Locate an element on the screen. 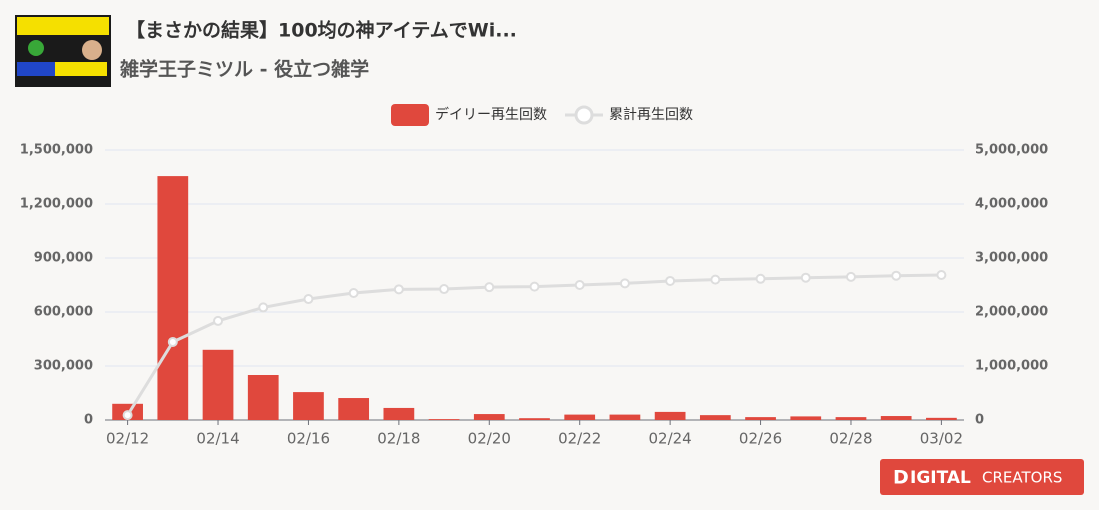 The image size is (1099, 510). logo: D IGITAL CREATORS is located at coordinates (982, 477).